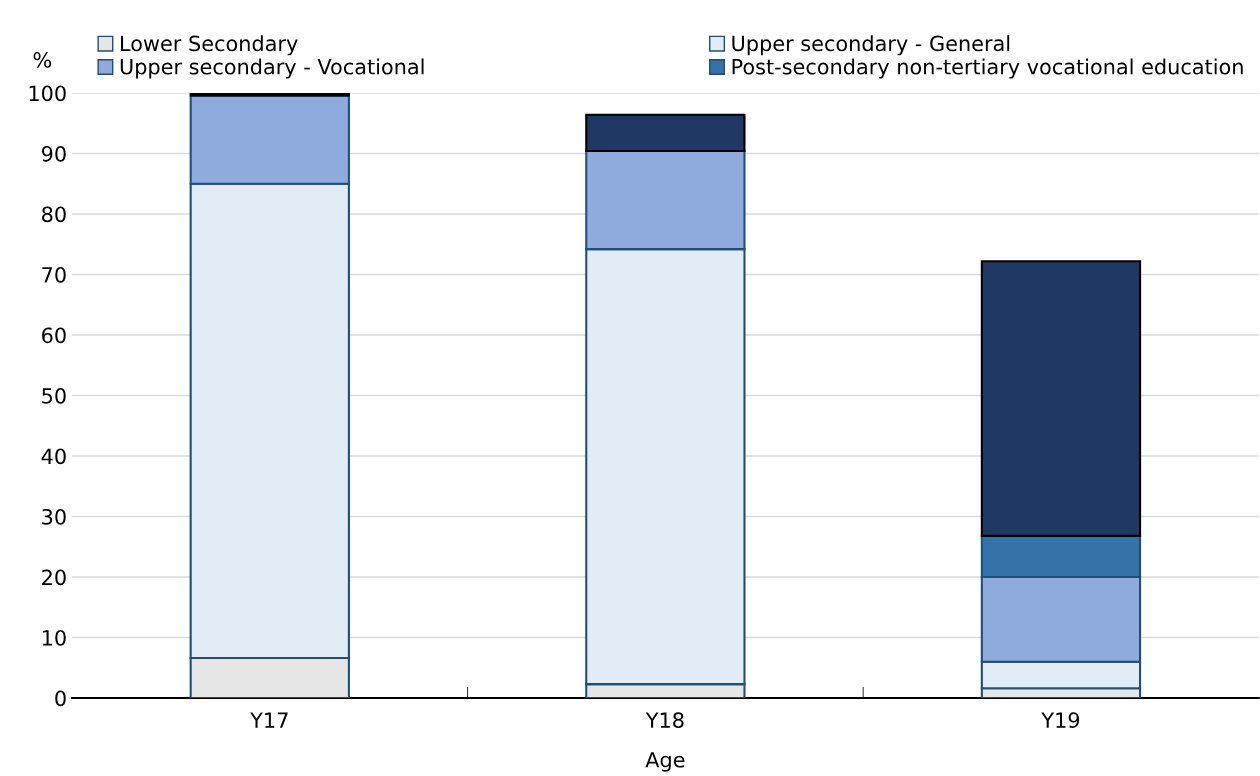 This screenshot has height=776, width=1260. What do you see at coordinates (272, 68) in the screenshot?
I see `legend-label: Upper secondary - Vocational` at bounding box center [272, 68].